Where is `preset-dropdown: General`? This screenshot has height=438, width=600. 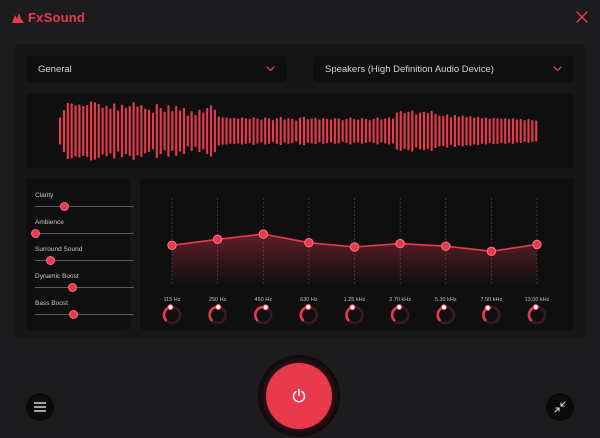 preset-dropdown: General is located at coordinates (156, 69).